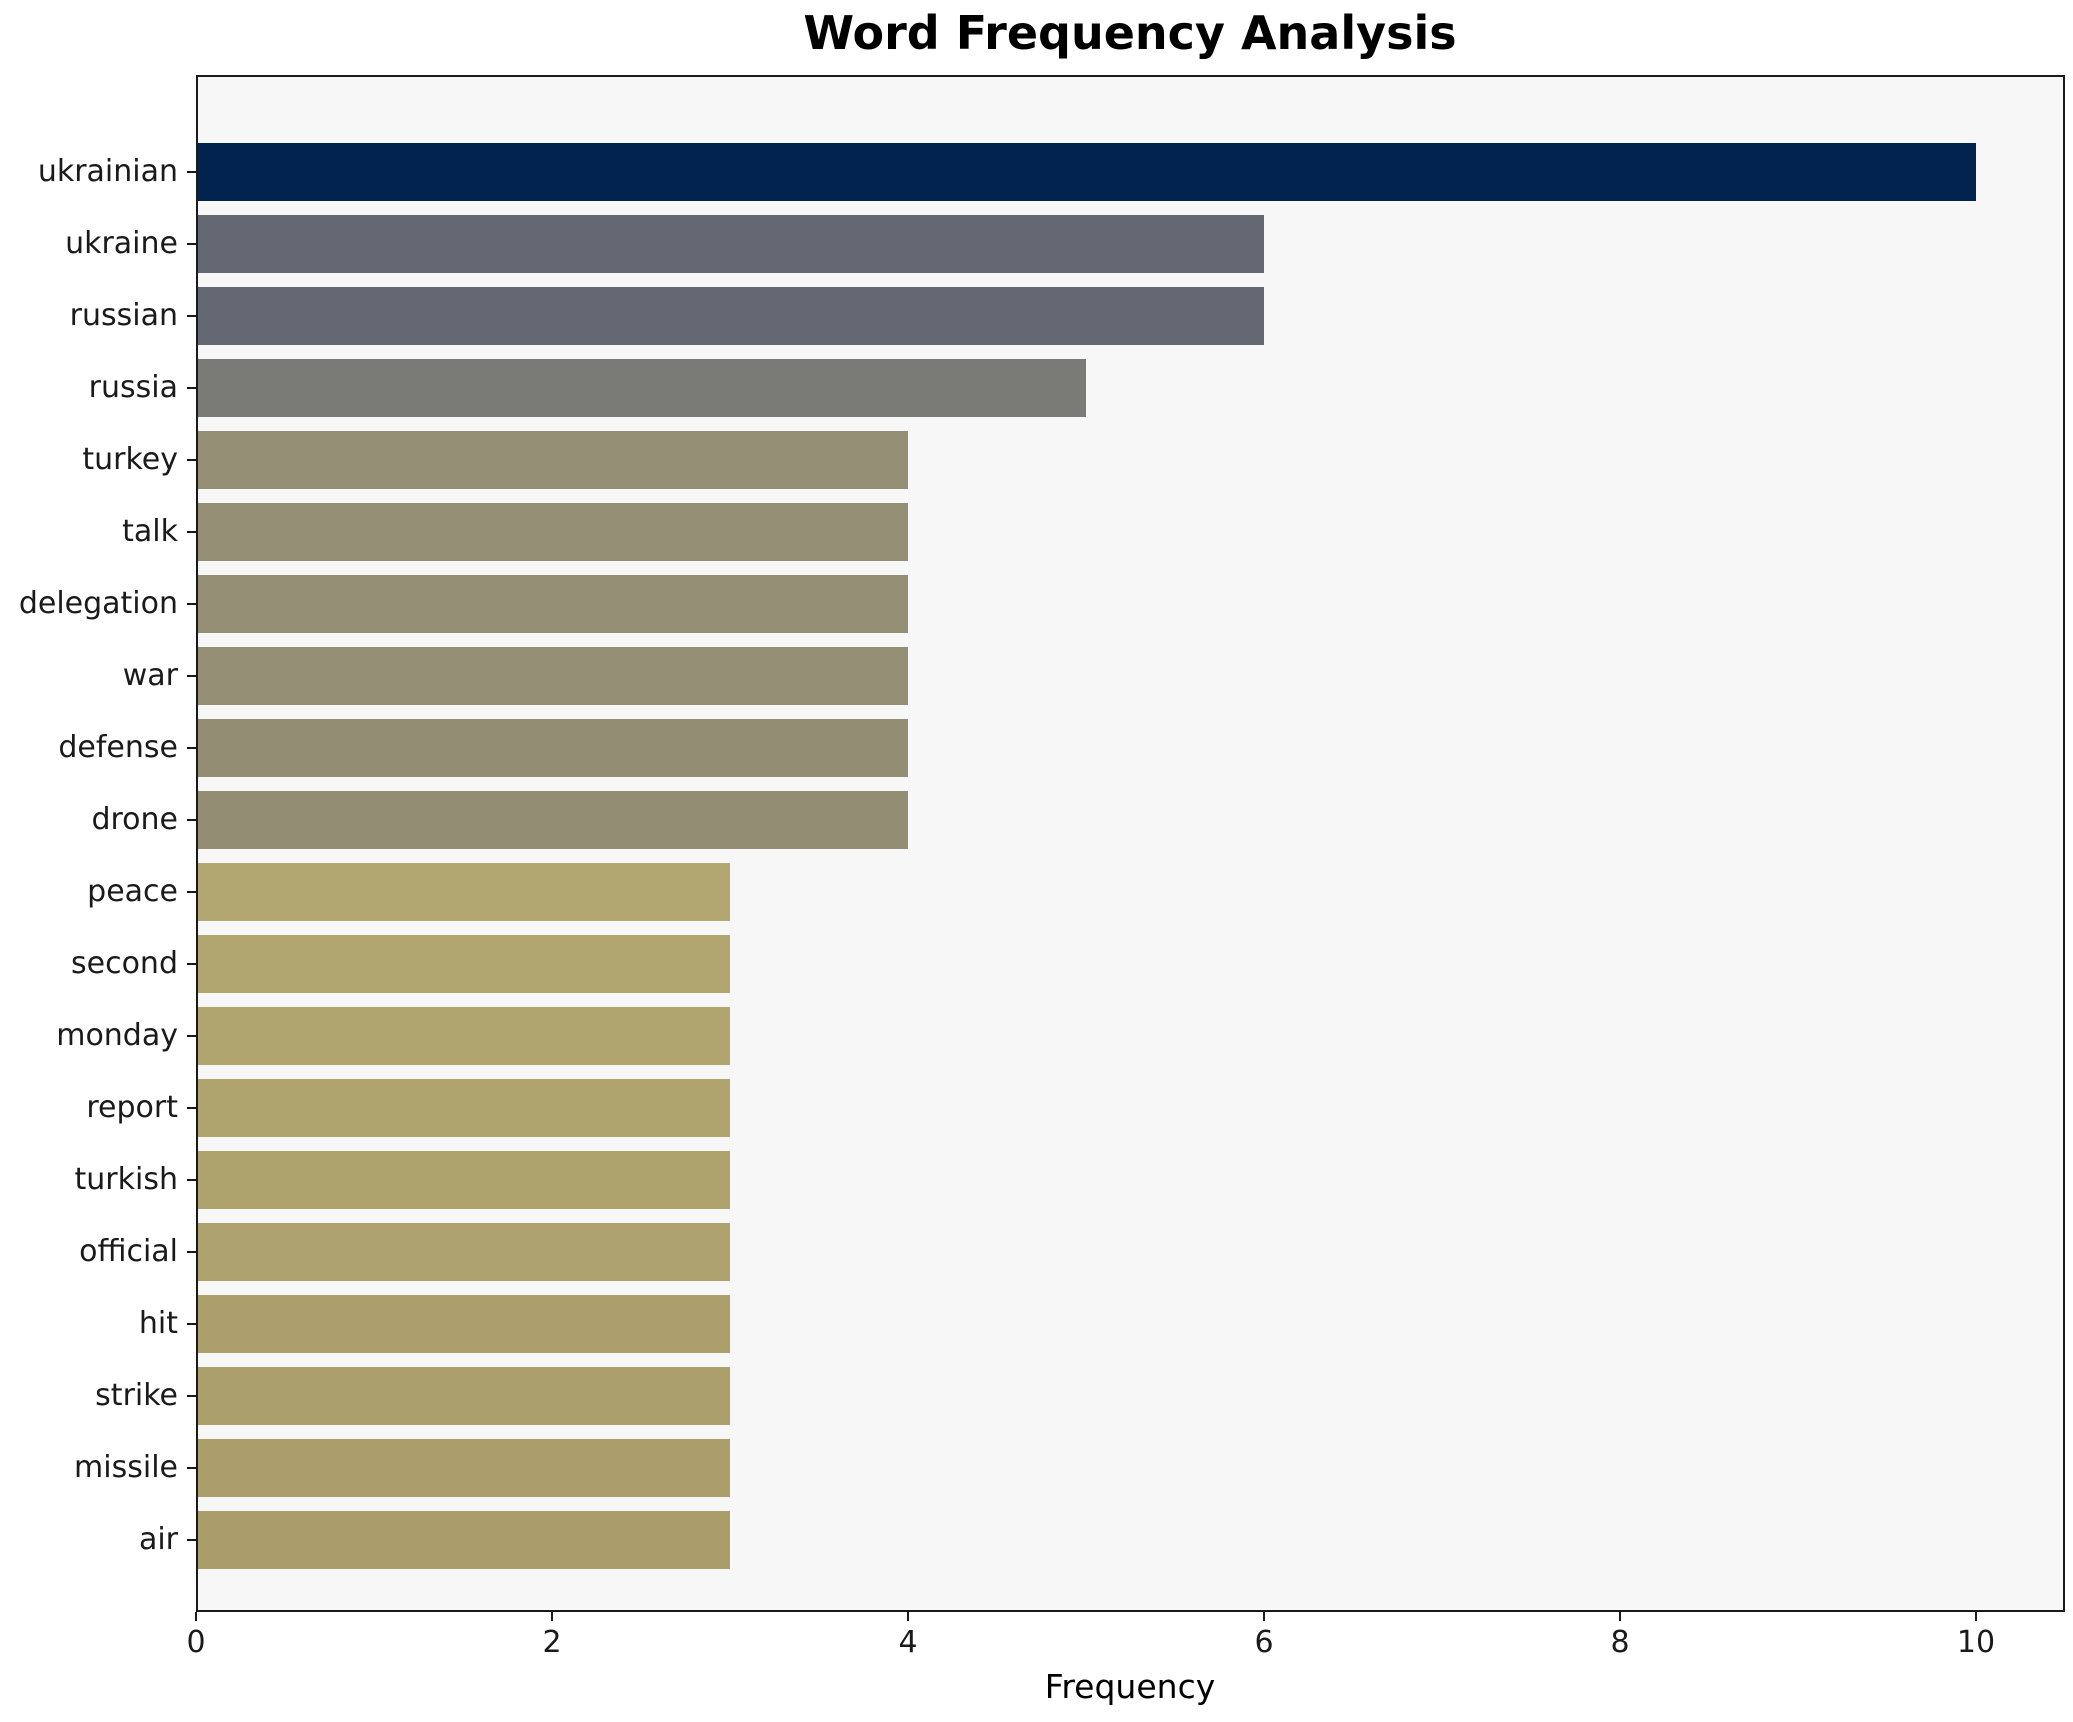 This screenshot has height=1722, width=2073. What do you see at coordinates (552, 460) in the screenshot?
I see `bar-turkey` at bounding box center [552, 460].